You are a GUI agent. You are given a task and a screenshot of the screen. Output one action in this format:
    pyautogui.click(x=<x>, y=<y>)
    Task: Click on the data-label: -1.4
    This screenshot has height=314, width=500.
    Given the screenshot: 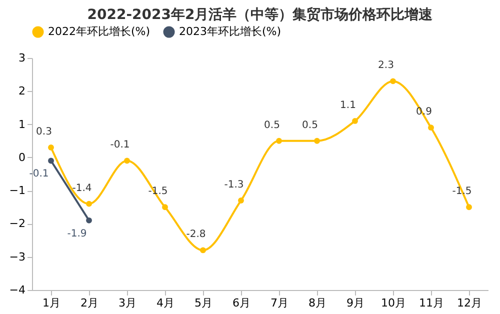 What is the action you would take?
    pyautogui.click(x=82, y=188)
    